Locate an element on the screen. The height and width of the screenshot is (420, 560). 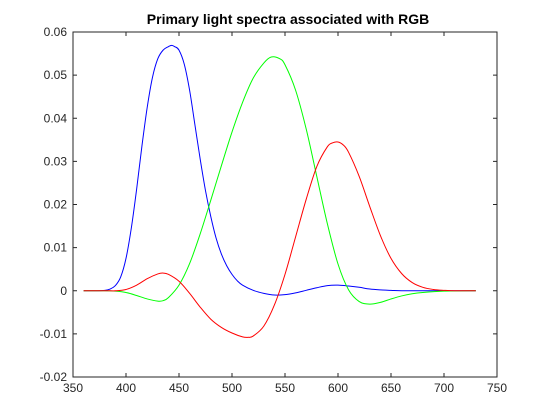
y-tick-label: 0 is located at coordinates (63, 291).